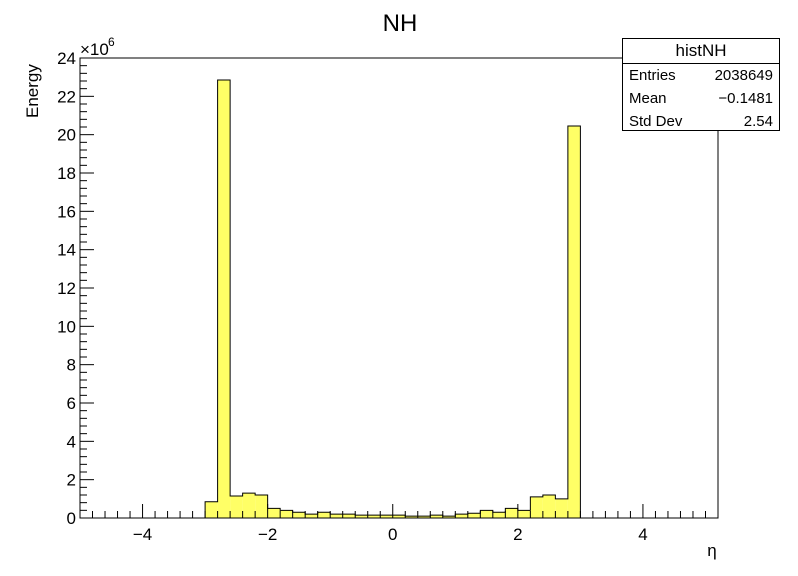 Image resolution: width=798 pixels, height=576 pixels. What do you see at coordinates (743, 75) in the screenshot?
I see `stats-value: 2038649` at bounding box center [743, 75].